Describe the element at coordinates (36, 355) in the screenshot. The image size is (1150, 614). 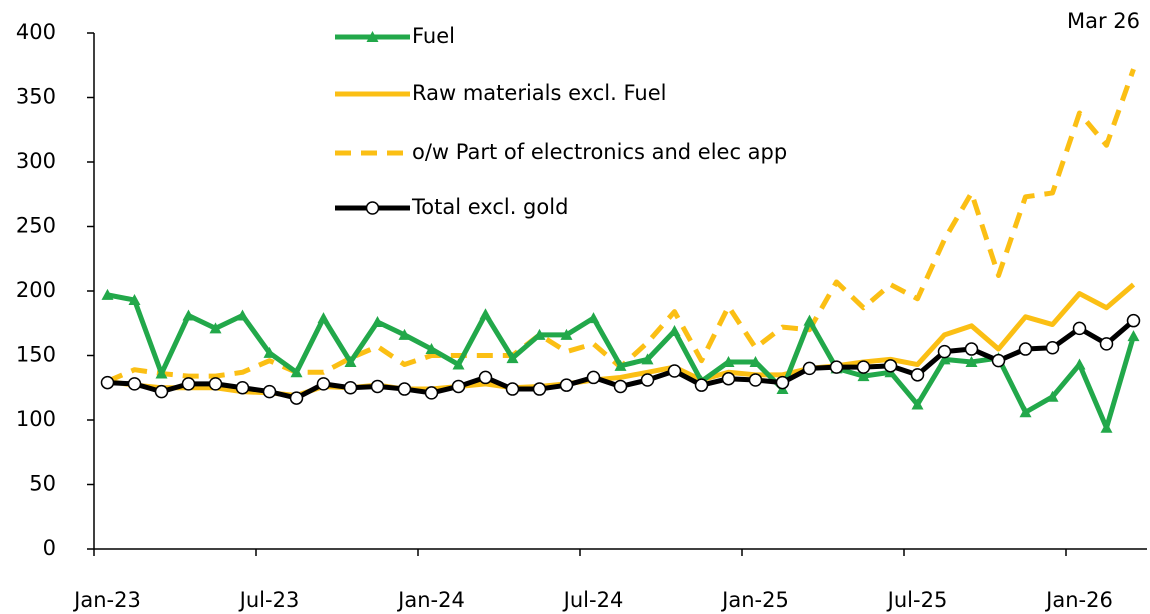
I see `y-tick-label: 150` at that location.